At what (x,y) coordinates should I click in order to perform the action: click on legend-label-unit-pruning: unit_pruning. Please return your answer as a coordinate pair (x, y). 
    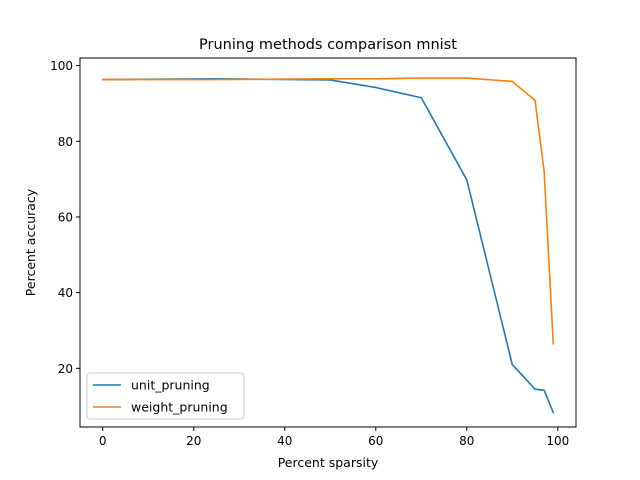
    Looking at the image, I should click on (170, 385).